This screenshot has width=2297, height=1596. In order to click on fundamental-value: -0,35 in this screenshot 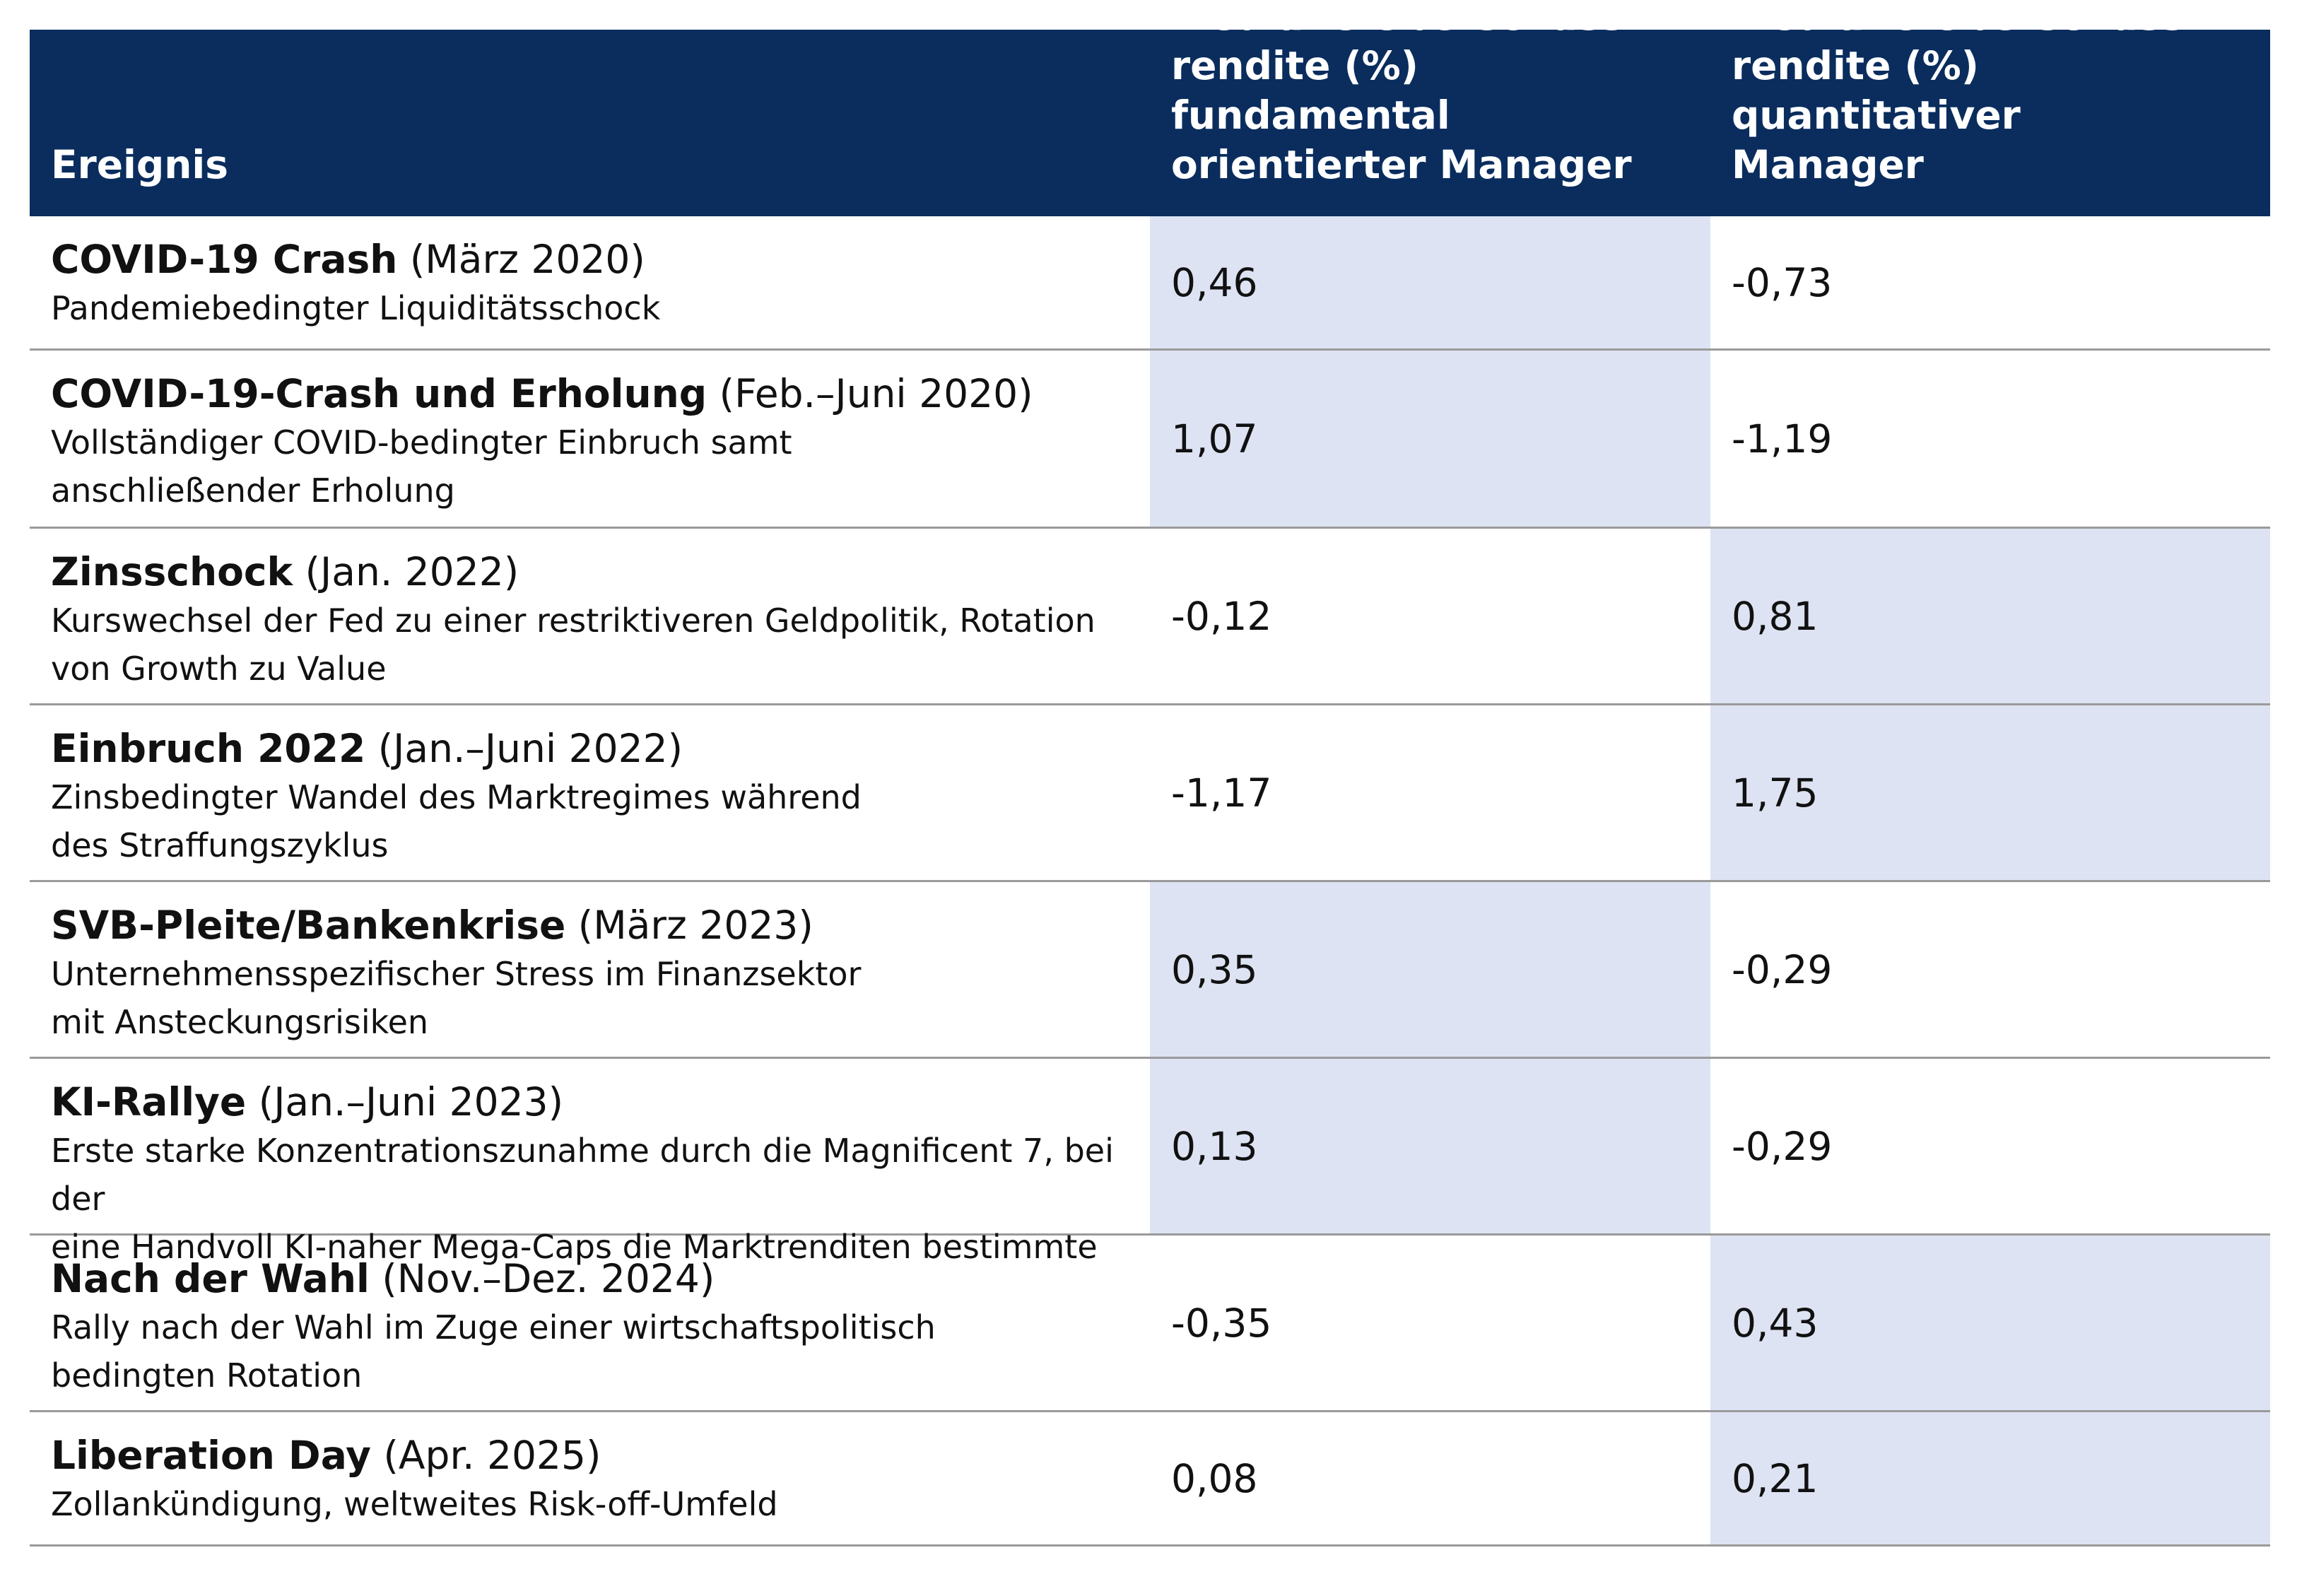, I will do `click(1222, 1323)`.